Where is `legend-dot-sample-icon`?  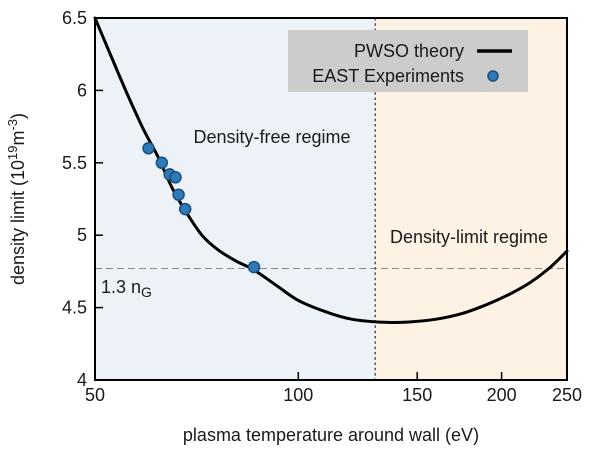
legend-dot-sample-icon is located at coordinates (493, 76).